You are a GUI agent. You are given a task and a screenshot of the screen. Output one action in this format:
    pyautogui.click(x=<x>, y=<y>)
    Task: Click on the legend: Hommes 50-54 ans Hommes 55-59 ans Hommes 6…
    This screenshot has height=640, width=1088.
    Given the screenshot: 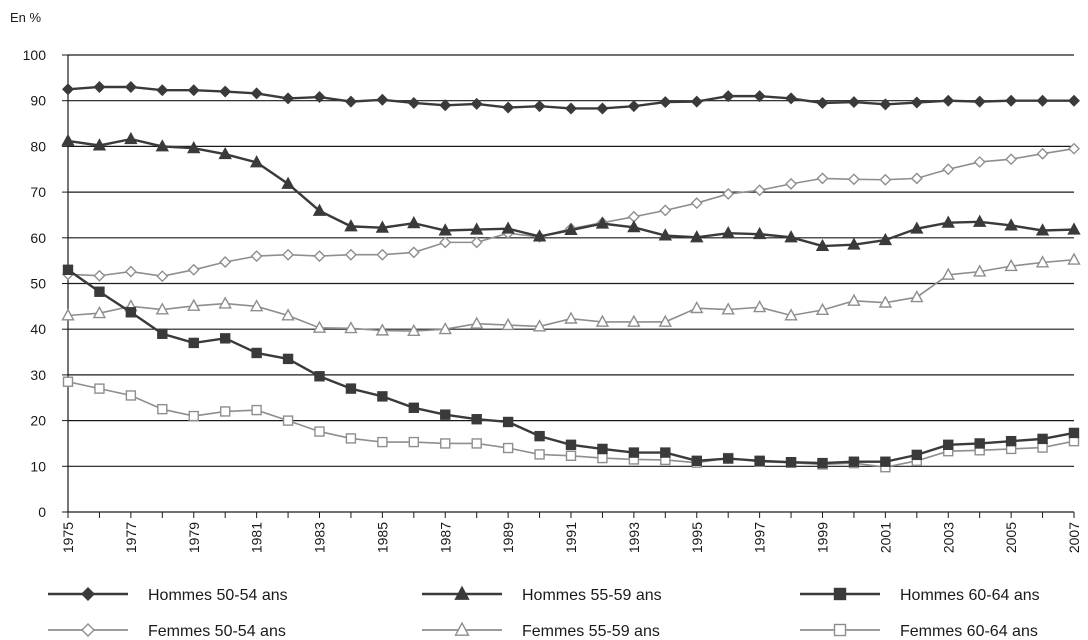 What is the action you would take?
    pyautogui.click(x=544, y=612)
    